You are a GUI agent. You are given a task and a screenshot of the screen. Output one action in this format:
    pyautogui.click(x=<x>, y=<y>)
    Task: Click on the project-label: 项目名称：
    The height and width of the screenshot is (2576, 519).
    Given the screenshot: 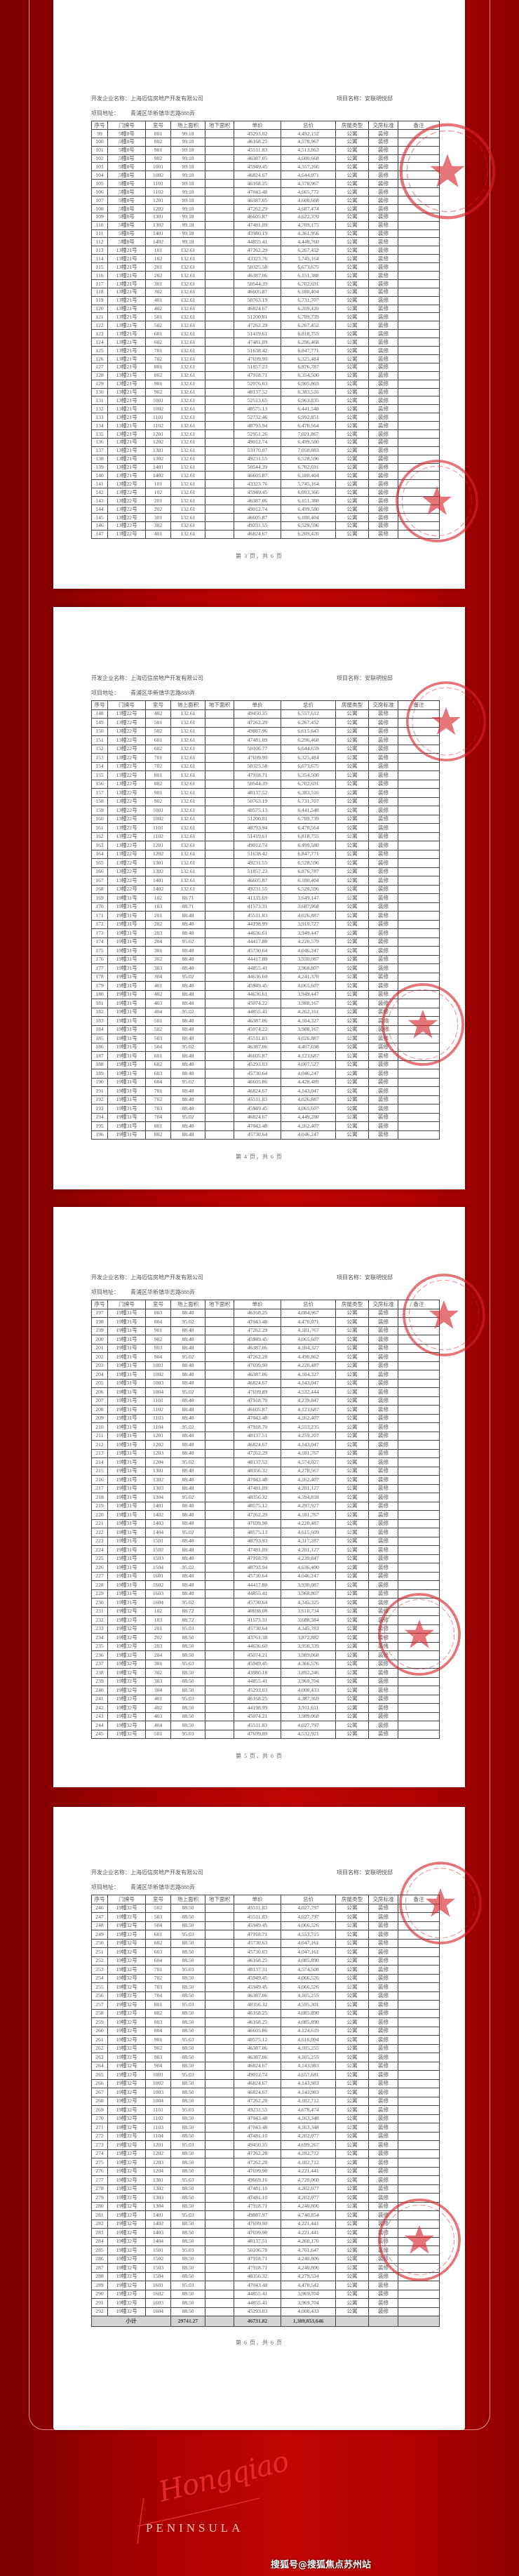 What is the action you would take?
    pyautogui.click(x=351, y=678)
    